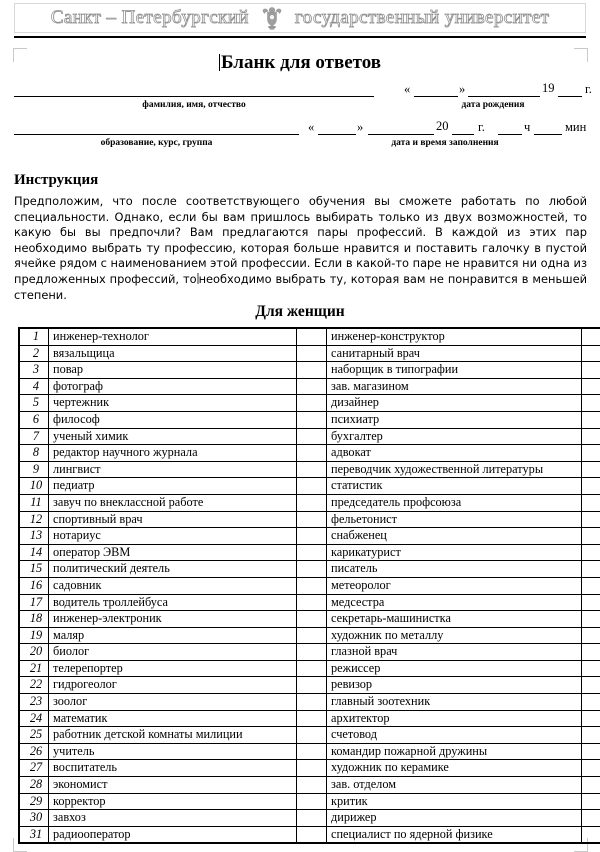 The height and width of the screenshot is (852, 600). What do you see at coordinates (454, 619) in the screenshot?
I see `profession-option-b: секретарь-машинистка` at bounding box center [454, 619].